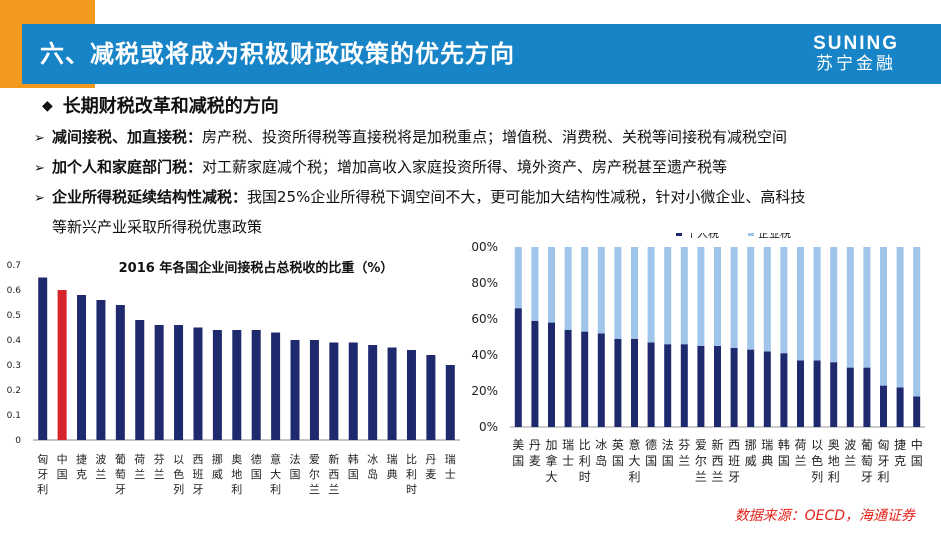 Image resolution: width=941 pixels, height=533 pixels. What do you see at coordinates (127, 137) in the screenshot?
I see `bullet-bold: 减间接税、加直接税：` at bounding box center [127, 137].